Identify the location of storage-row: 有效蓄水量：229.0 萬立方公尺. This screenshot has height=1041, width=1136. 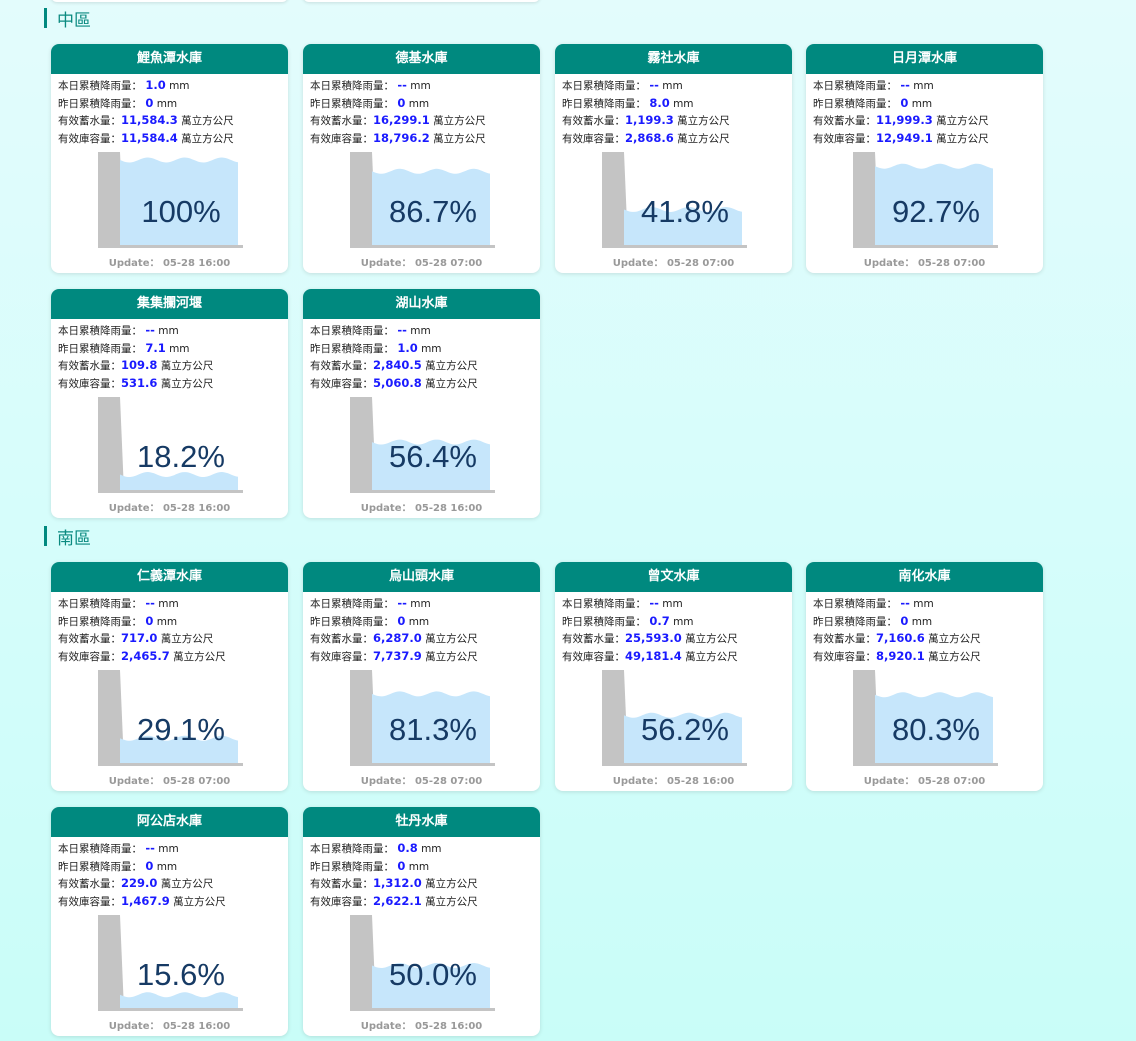
(136, 883).